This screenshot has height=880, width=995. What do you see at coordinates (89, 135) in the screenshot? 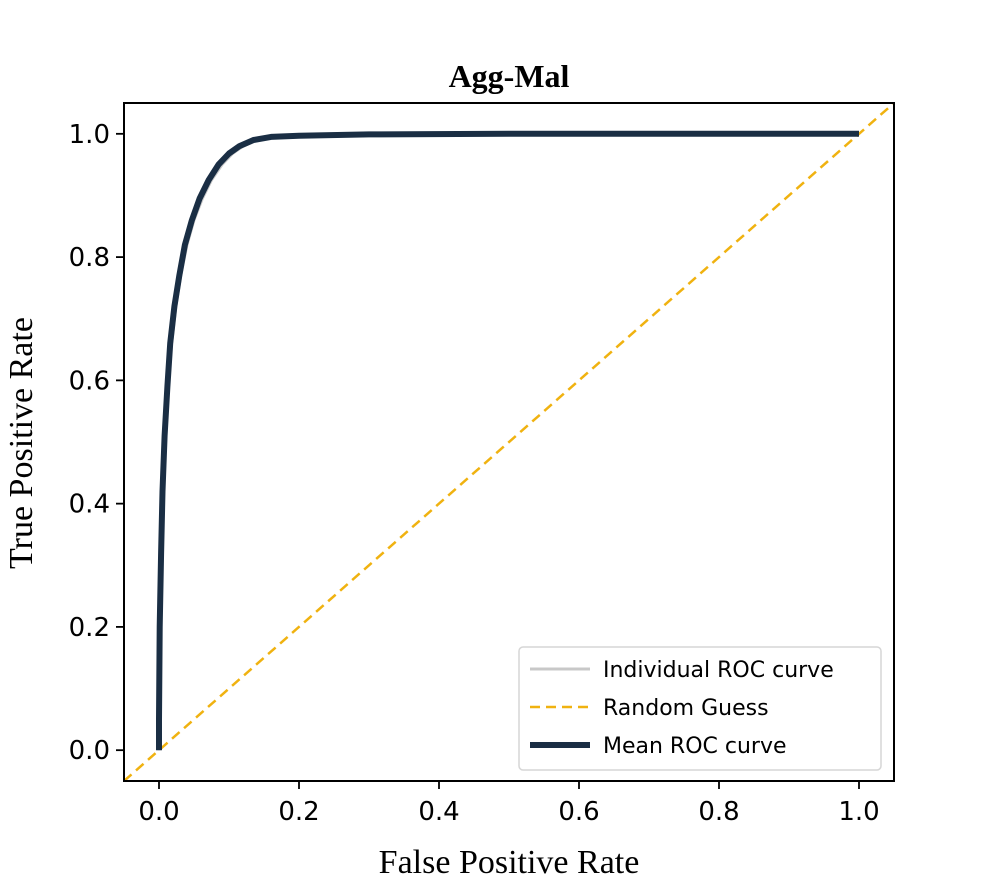
I see `y-tick-label: 1.0` at bounding box center [89, 135].